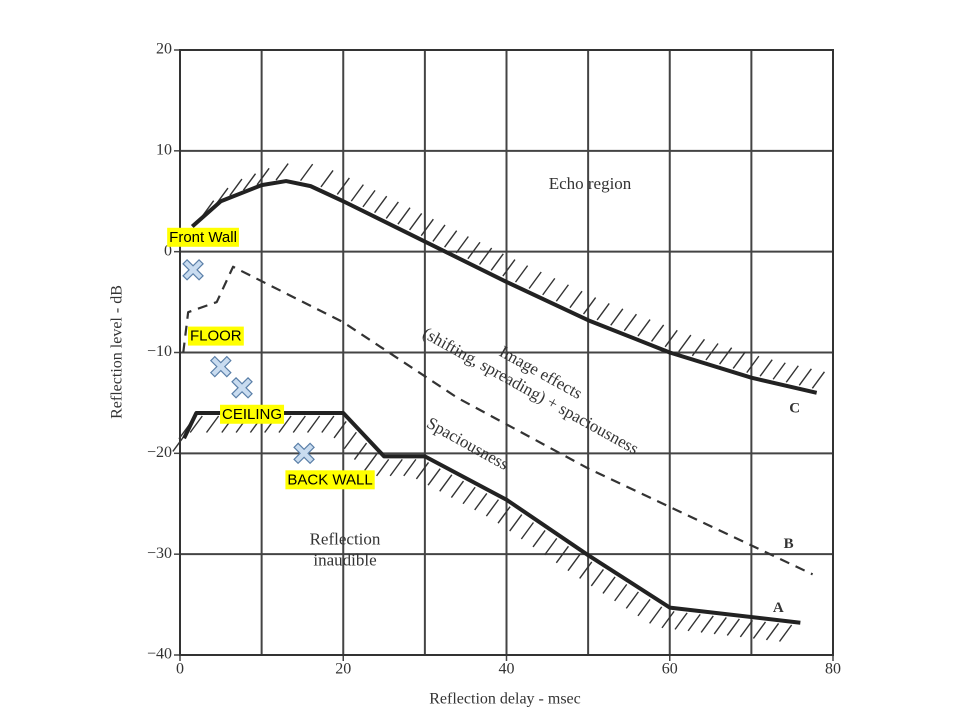  What do you see at coordinates (159, 351) in the screenshot?
I see `y-tick-label: −10` at bounding box center [159, 351].